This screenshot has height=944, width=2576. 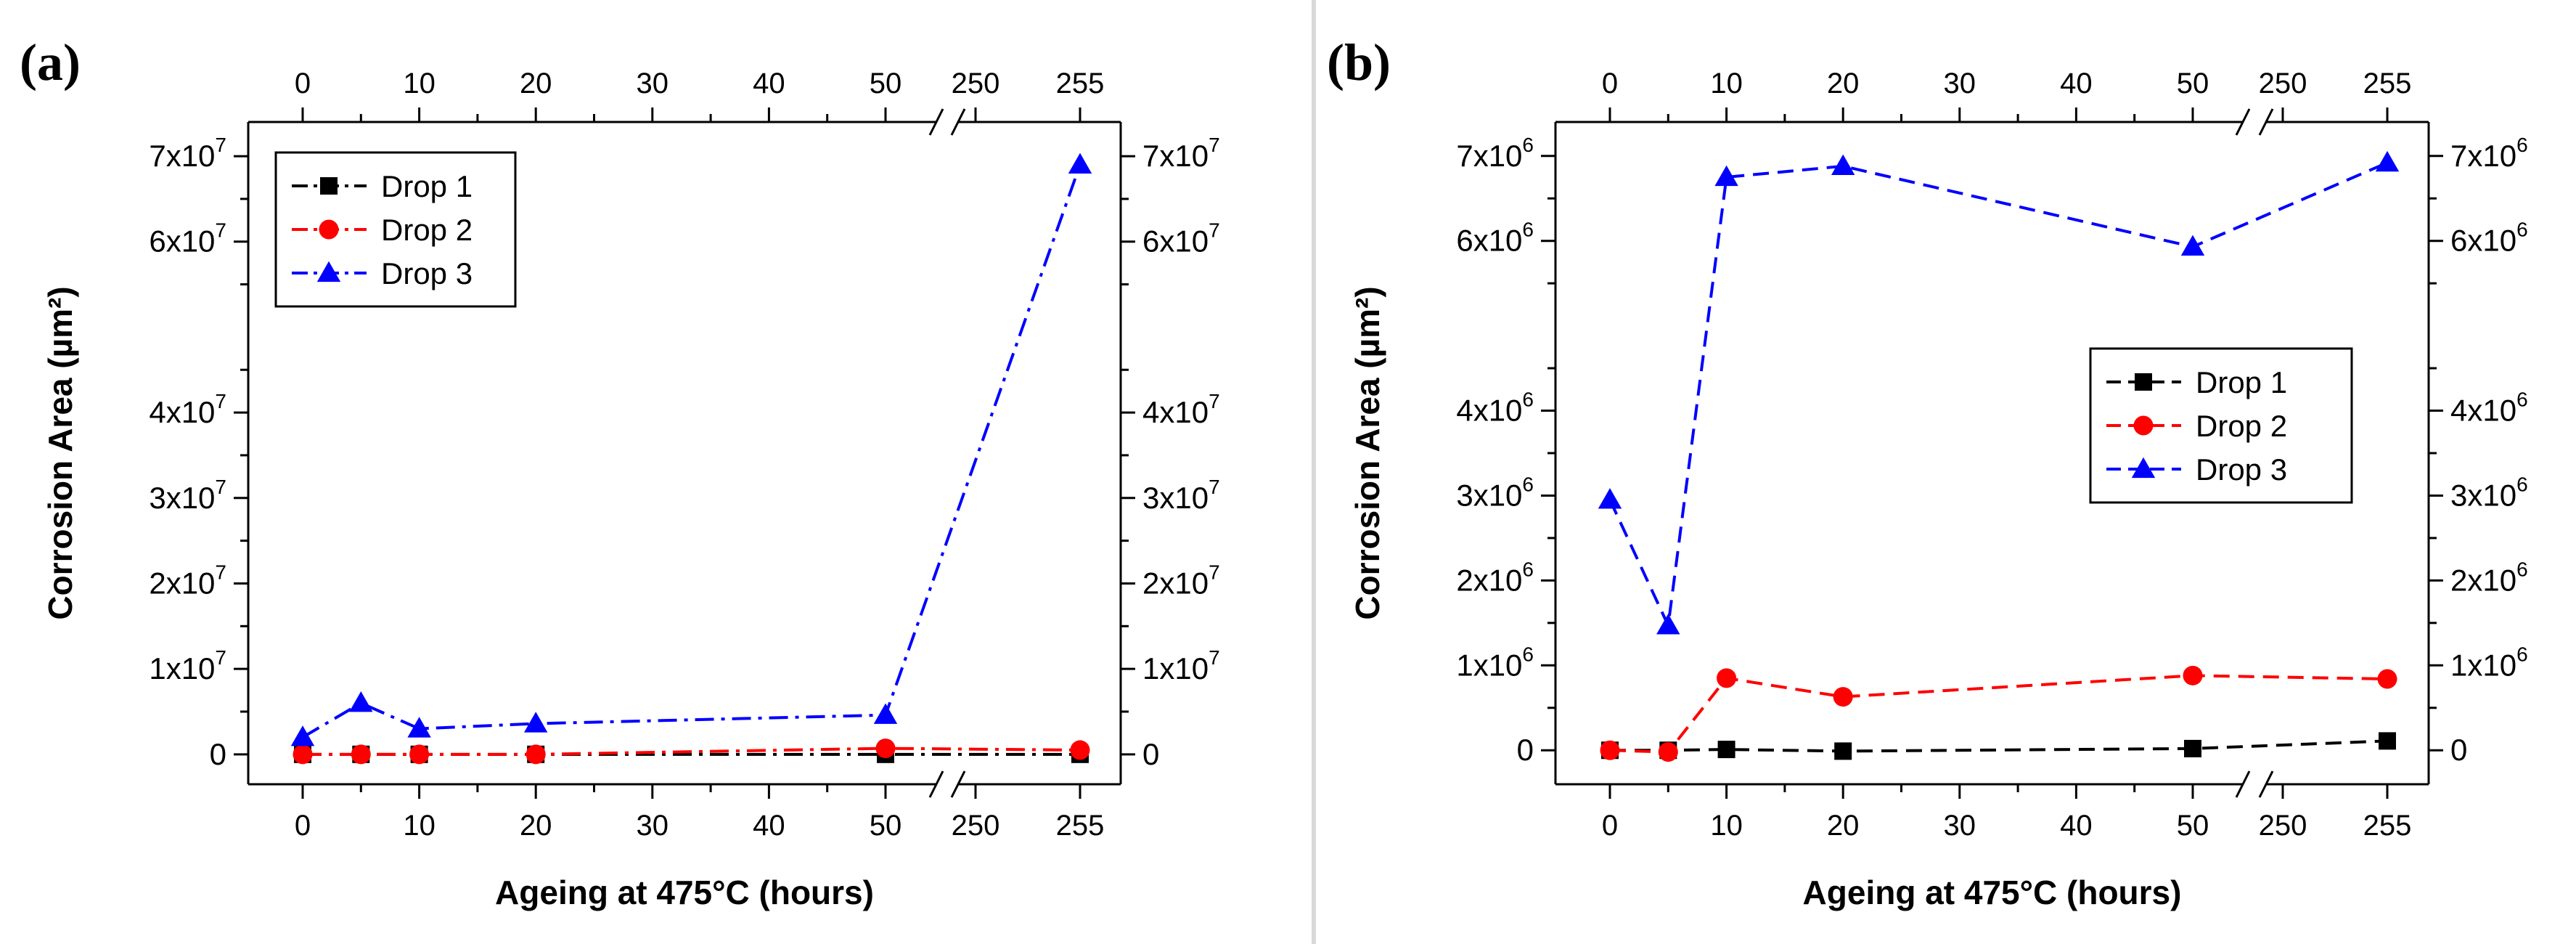 I want to click on y-tick-label-right: 6x10⁶, so click(x=2489, y=239).